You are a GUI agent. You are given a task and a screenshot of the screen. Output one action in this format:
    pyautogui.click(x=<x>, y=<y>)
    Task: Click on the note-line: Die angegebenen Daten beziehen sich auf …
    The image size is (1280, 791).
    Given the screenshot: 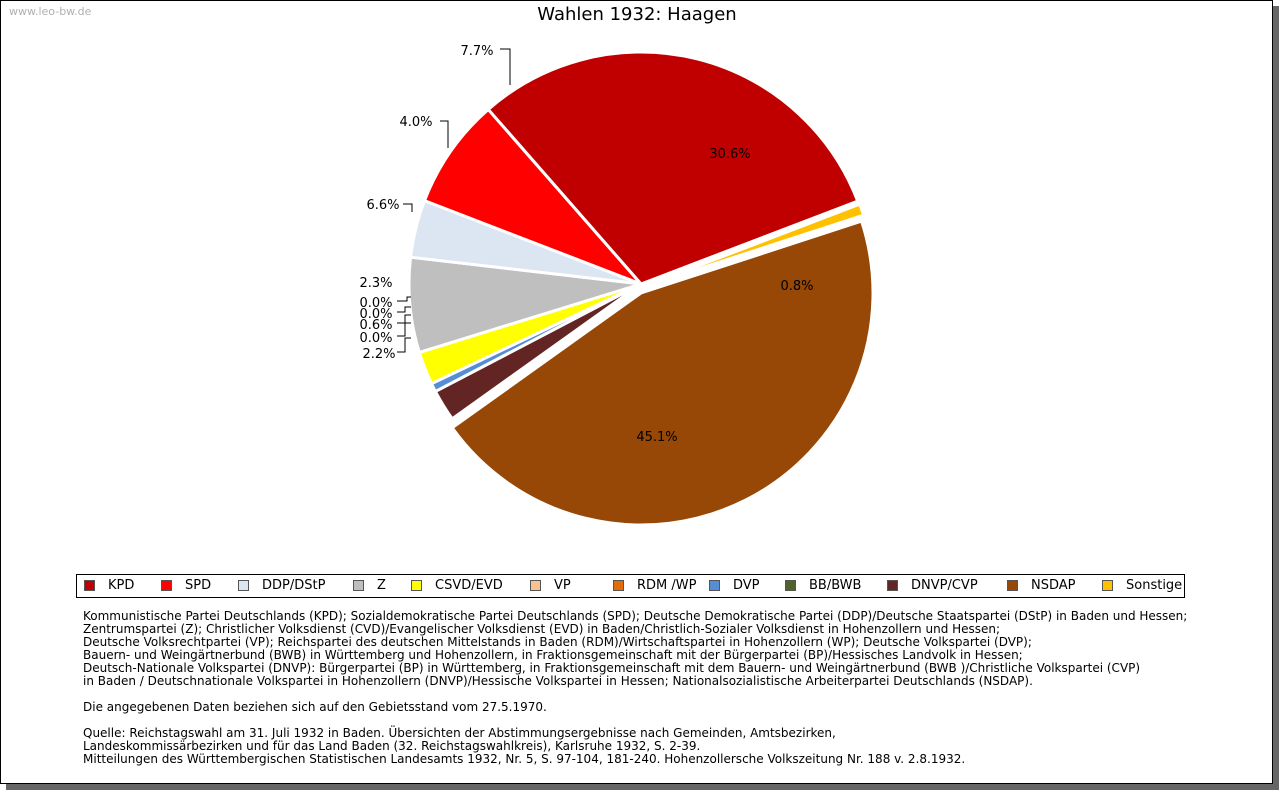 What is the action you would take?
    pyautogui.click(x=315, y=707)
    